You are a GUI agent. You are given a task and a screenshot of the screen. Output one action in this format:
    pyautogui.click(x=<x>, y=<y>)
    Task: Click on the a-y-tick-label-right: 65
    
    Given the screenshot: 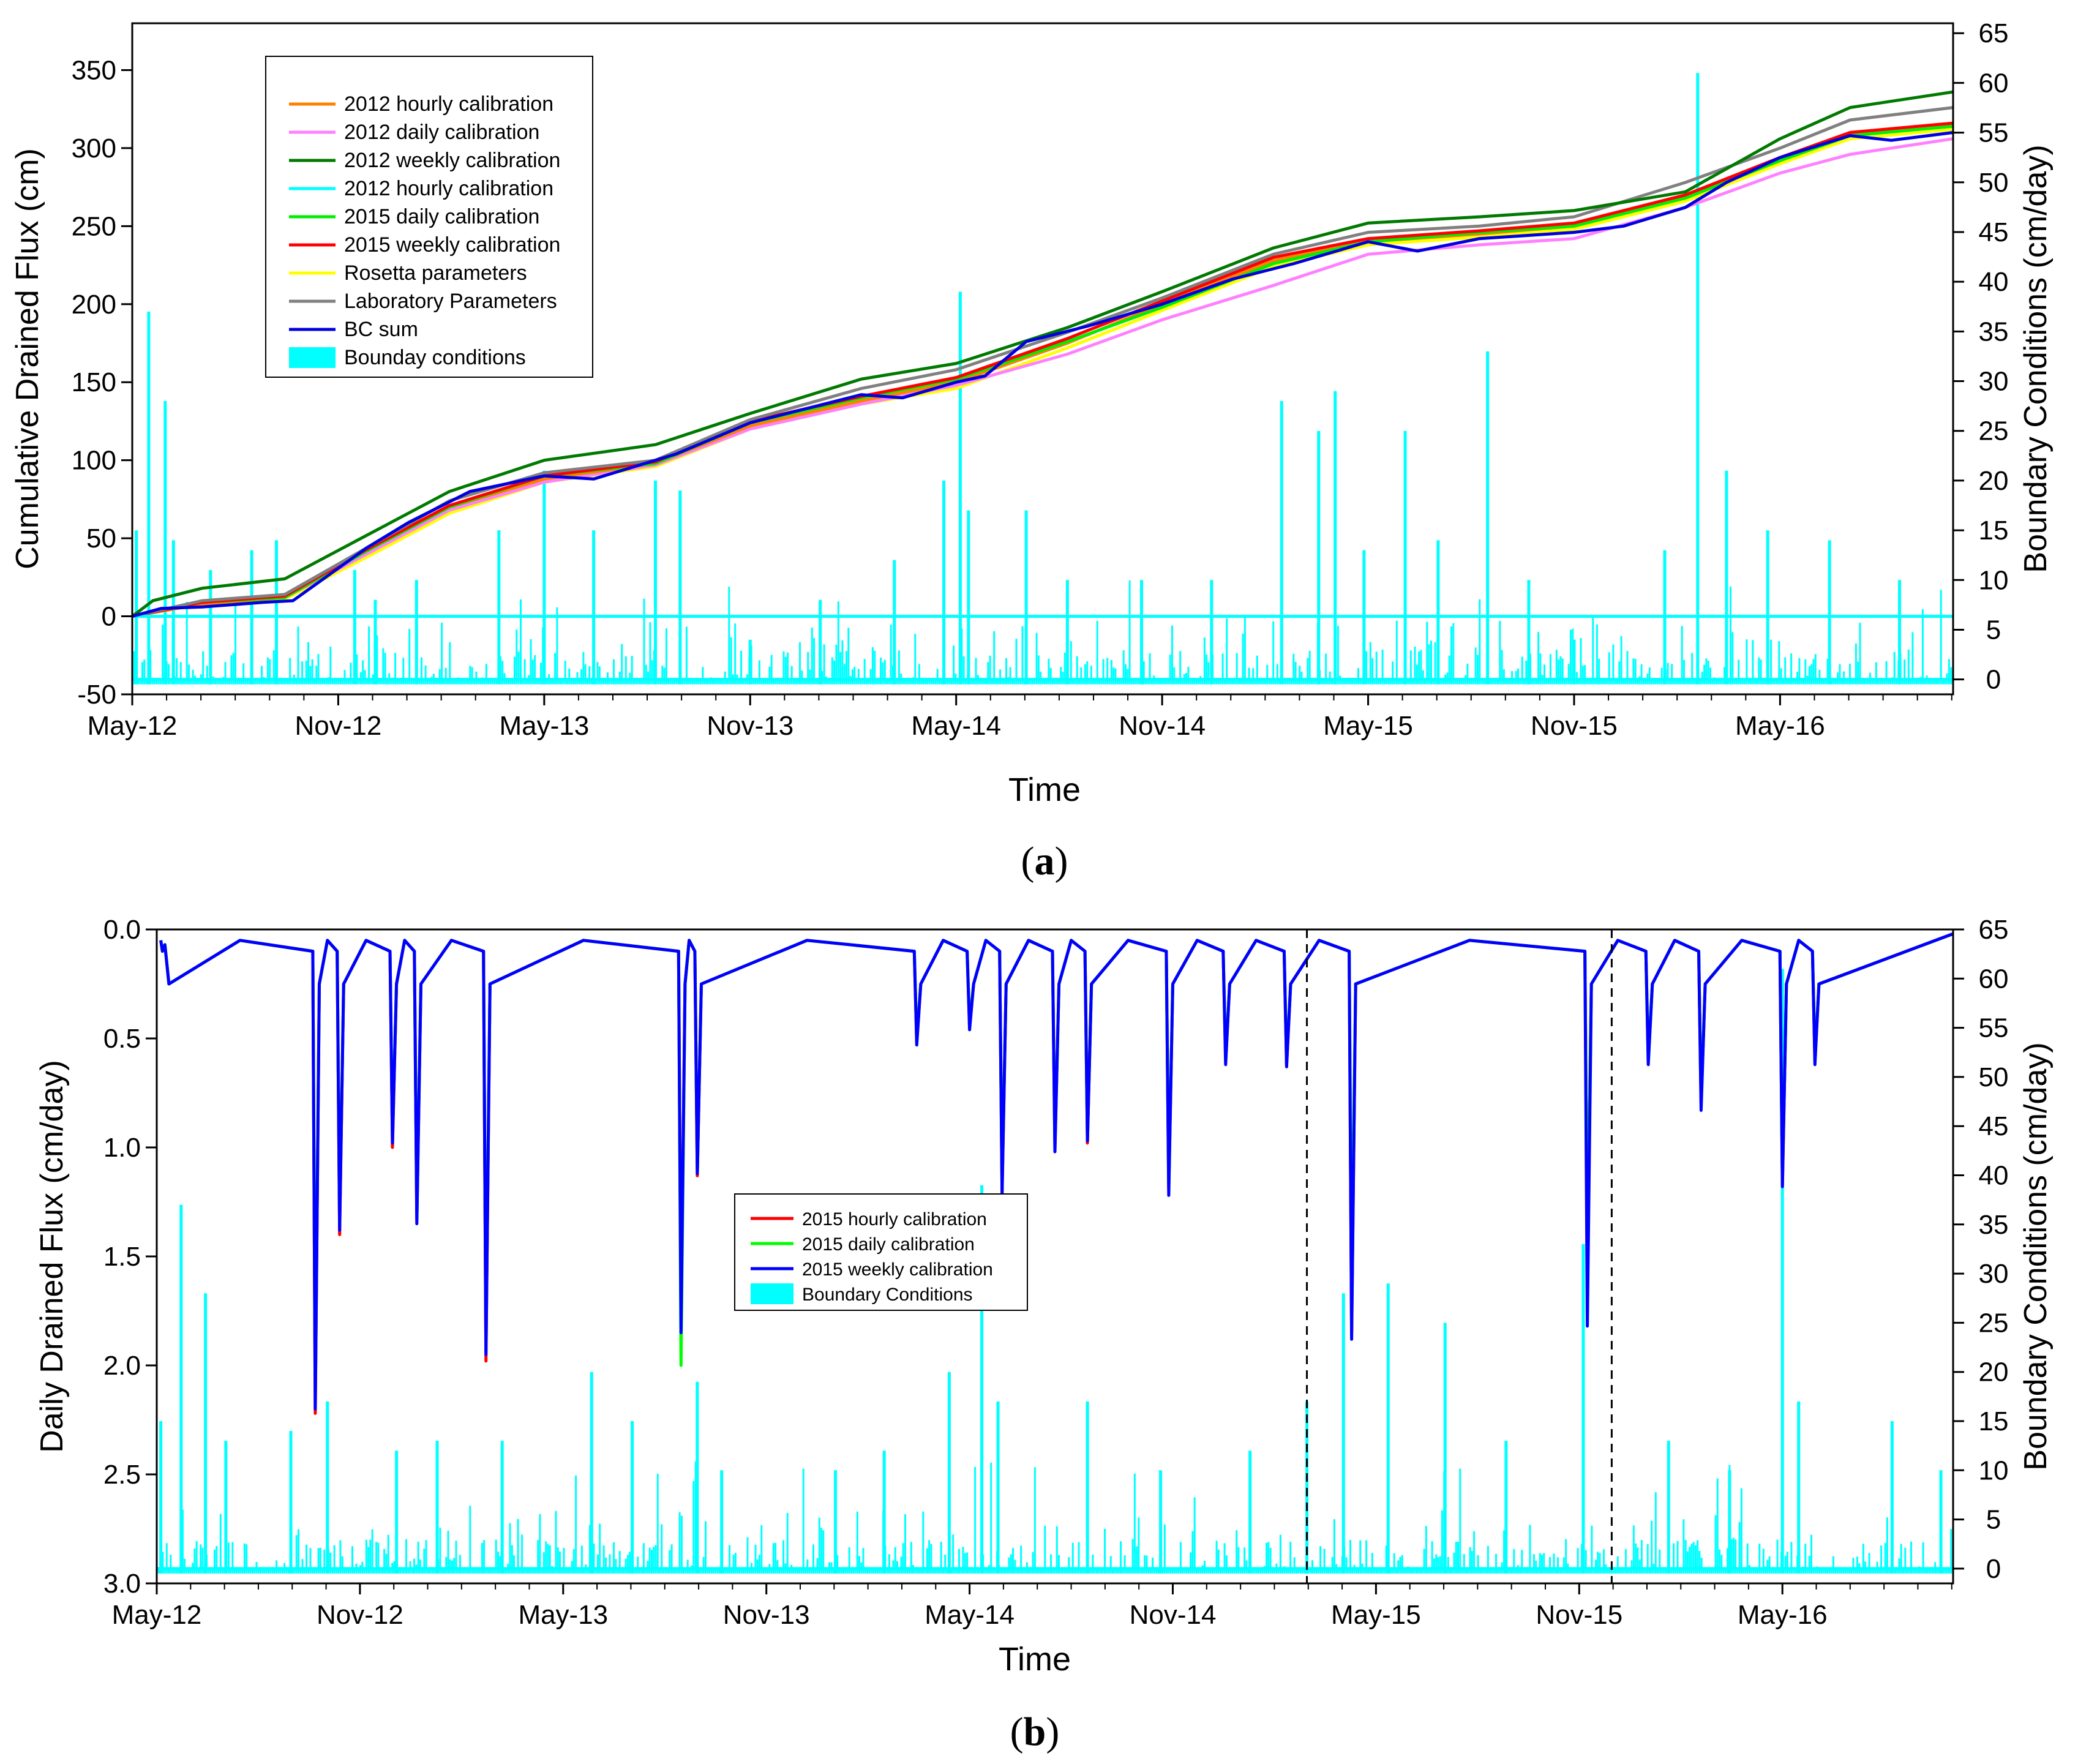 What is the action you would take?
    pyautogui.click(x=1994, y=33)
    